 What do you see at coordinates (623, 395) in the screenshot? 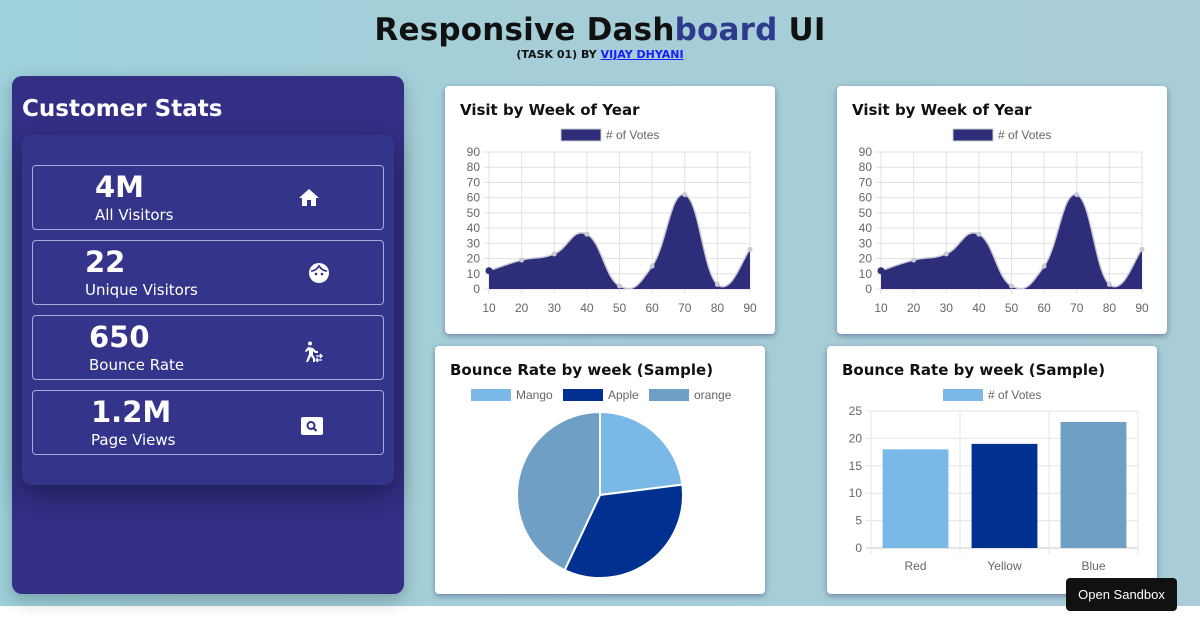
I see `legend-label: Apple` at bounding box center [623, 395].